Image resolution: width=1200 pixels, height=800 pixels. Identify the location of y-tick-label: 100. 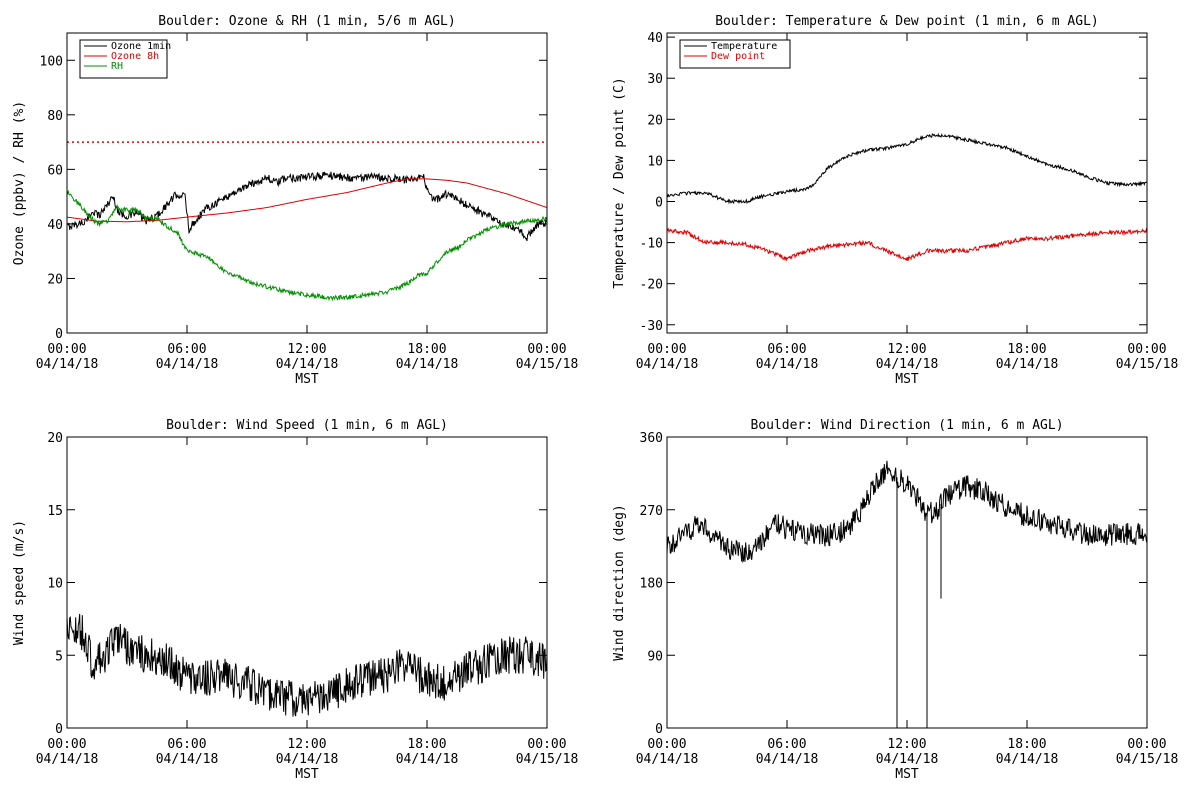
(51, 61).